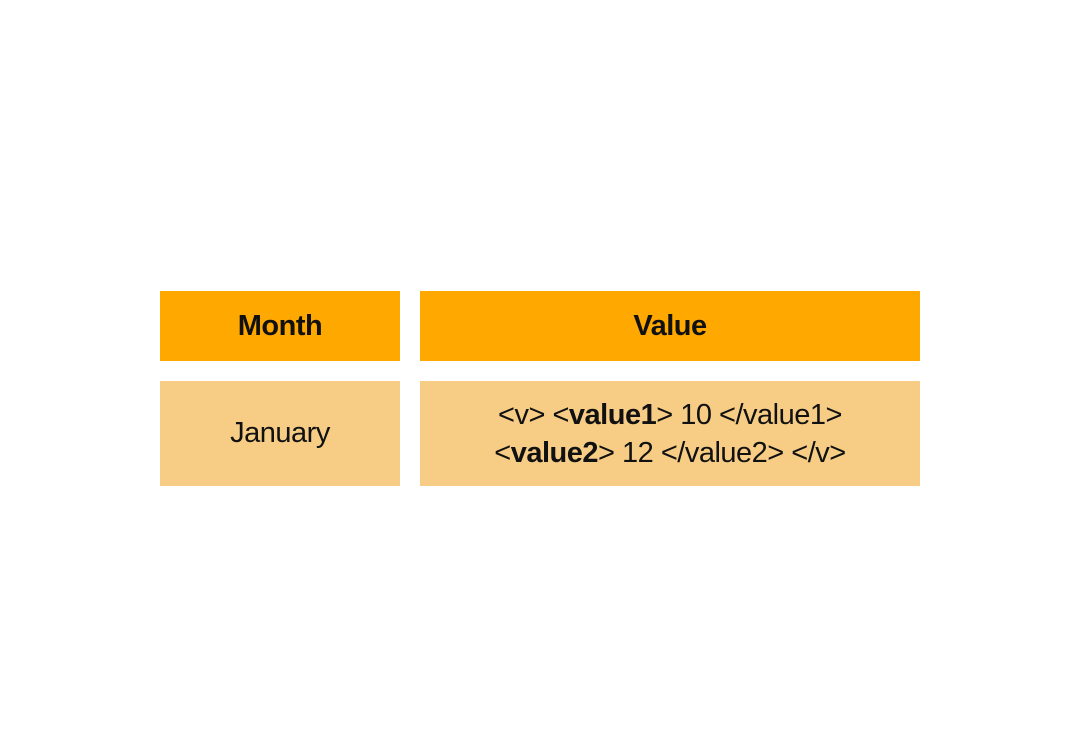  I want to click on header-month: Month, so click(280, 326).